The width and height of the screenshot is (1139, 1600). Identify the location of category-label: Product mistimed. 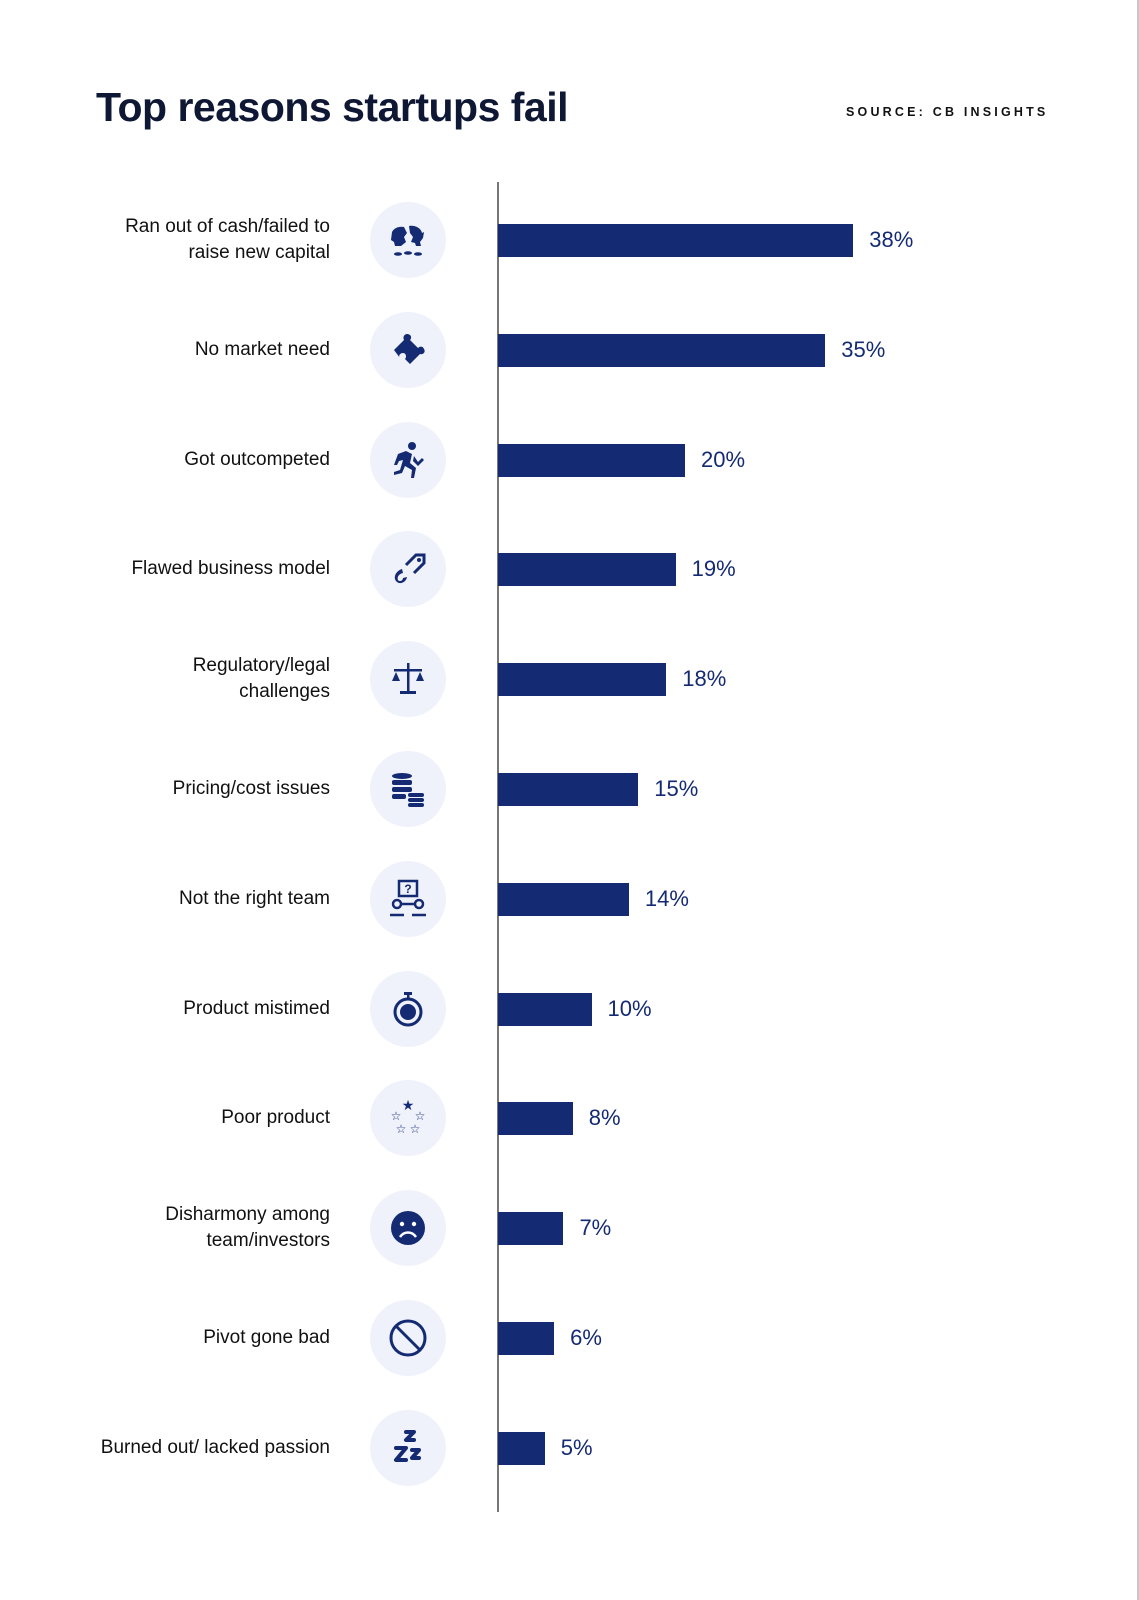
(256, 1008).